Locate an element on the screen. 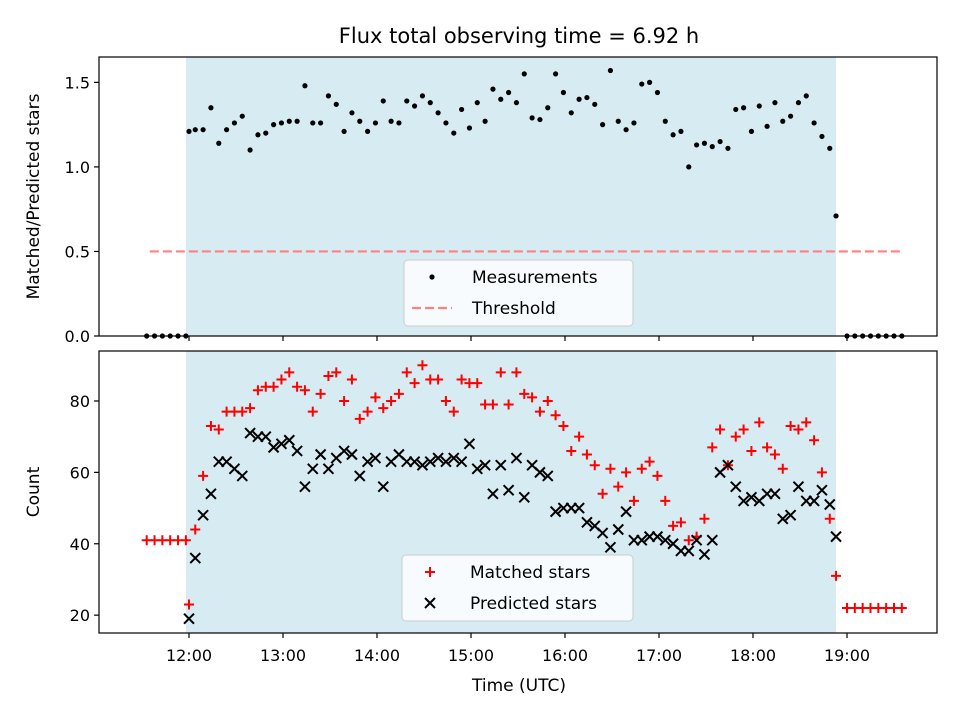  legend-label: Threshold is located at coordinates (513, 309).